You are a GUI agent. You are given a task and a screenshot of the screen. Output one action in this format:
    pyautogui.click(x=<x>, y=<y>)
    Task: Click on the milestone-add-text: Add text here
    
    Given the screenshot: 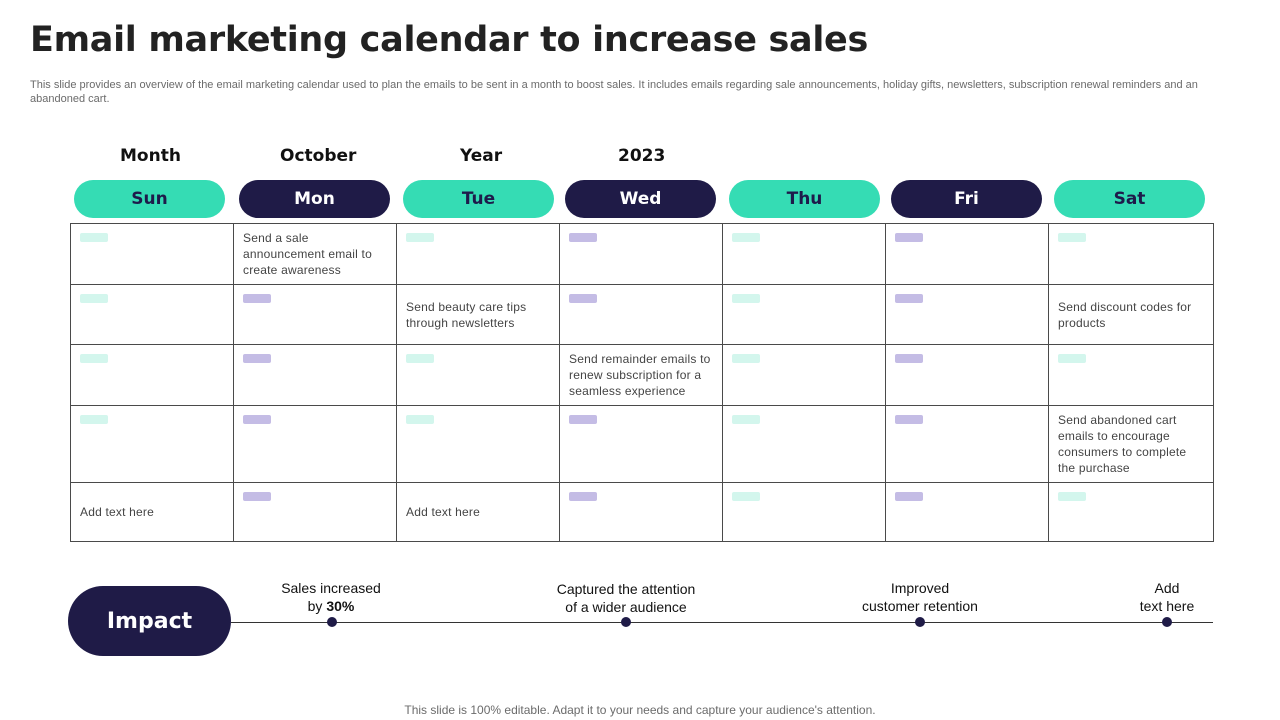 What is the action you would take?
    pyautogui.click(x=1167, y=597)
    